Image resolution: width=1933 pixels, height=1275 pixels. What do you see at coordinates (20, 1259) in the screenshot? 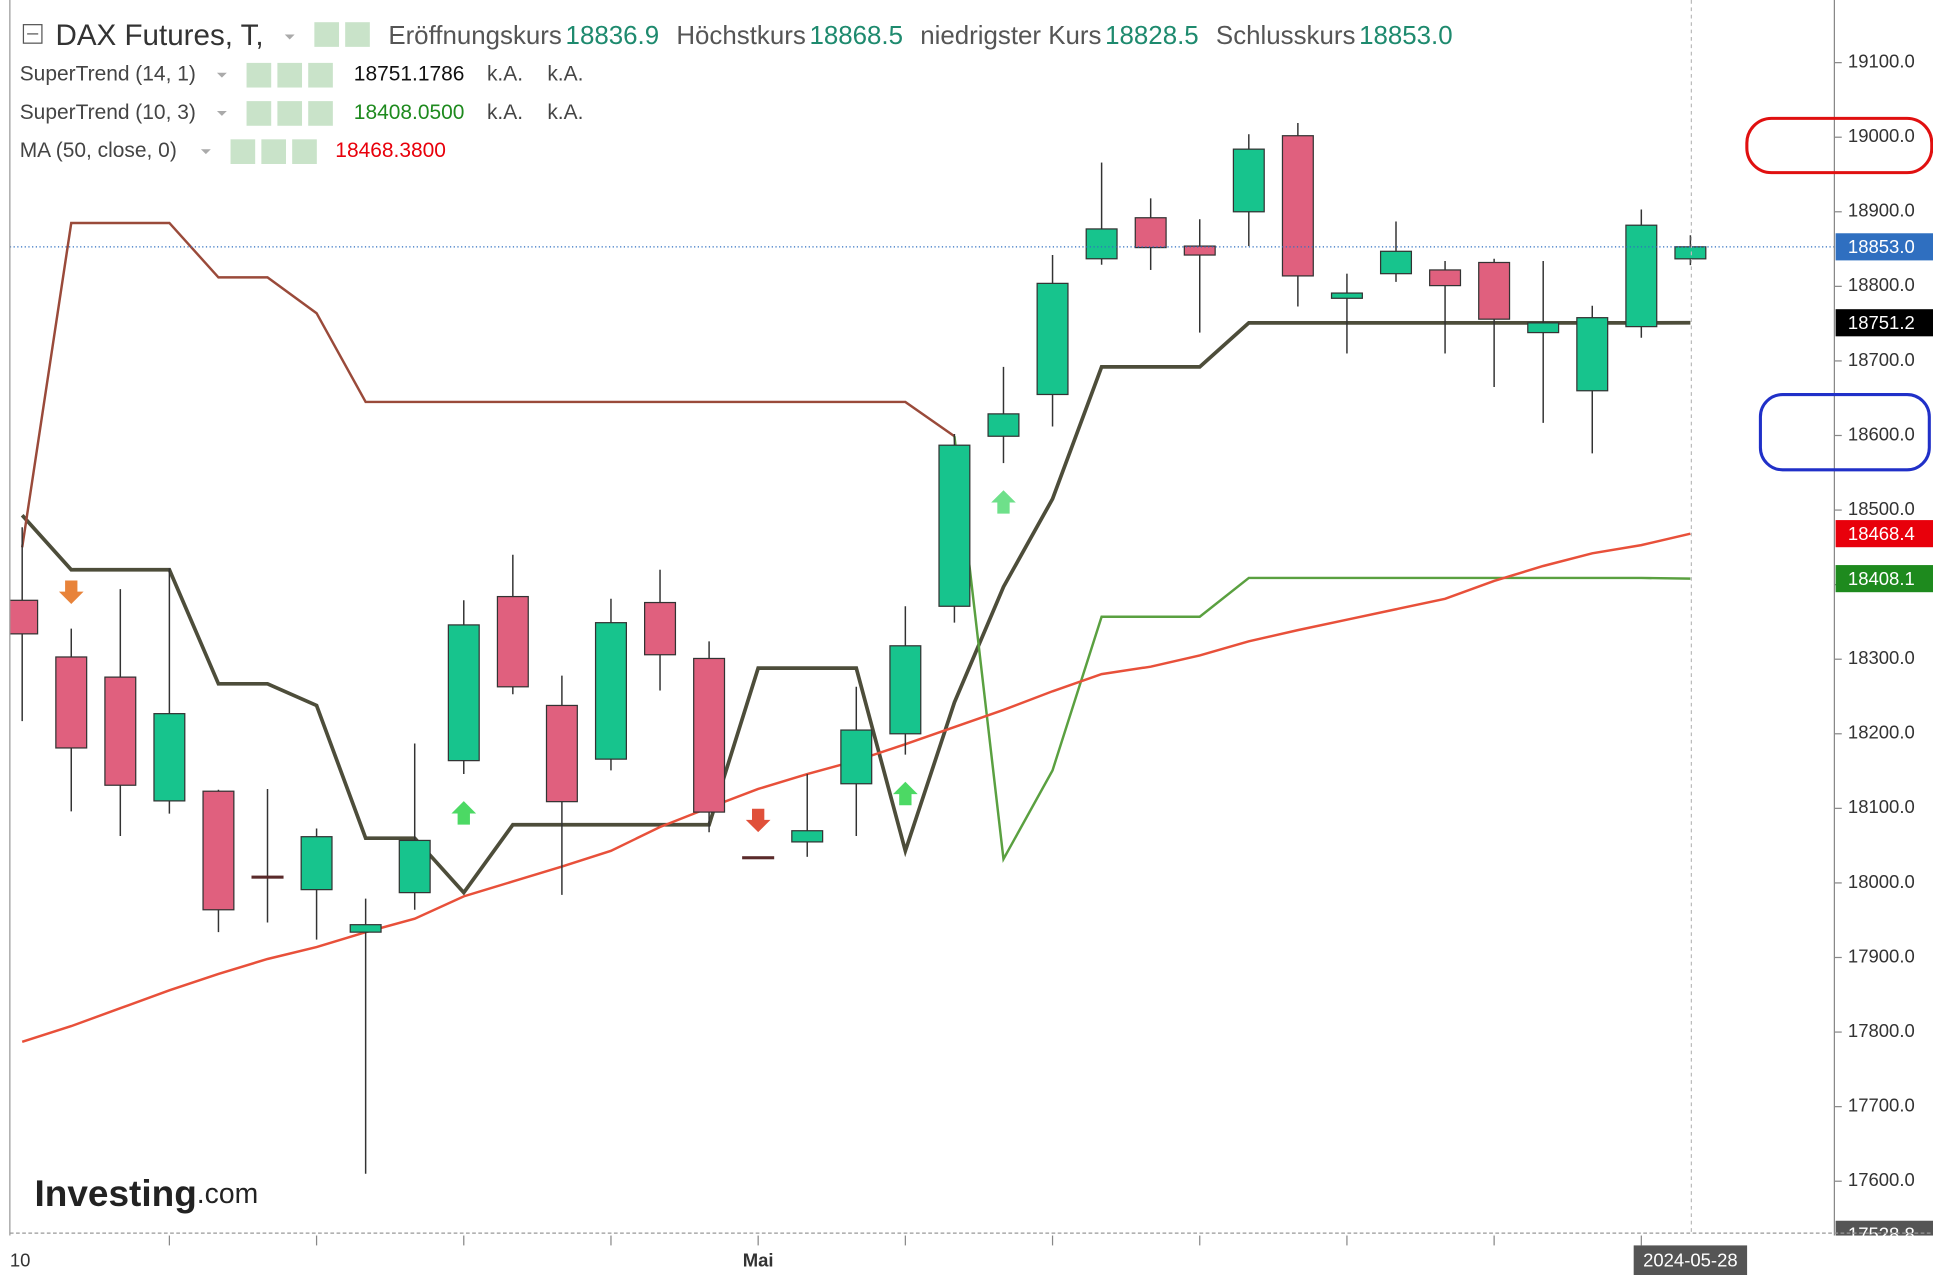
I see `x-tick-label: 10` at bounding box center [20, 1259].